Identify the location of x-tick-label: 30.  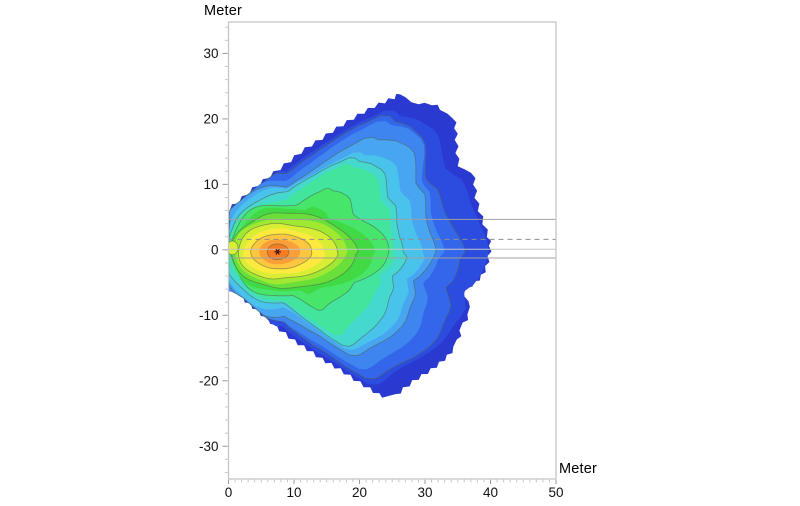
(424, 492).